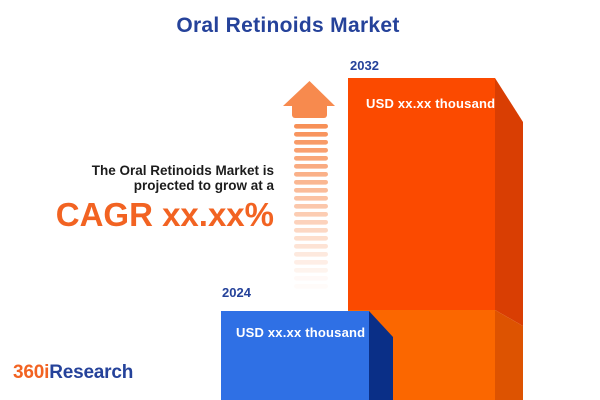 This screenshot has width=600, height=400. I want to click on brand-logo-suffix: Research, so click(91, 372).